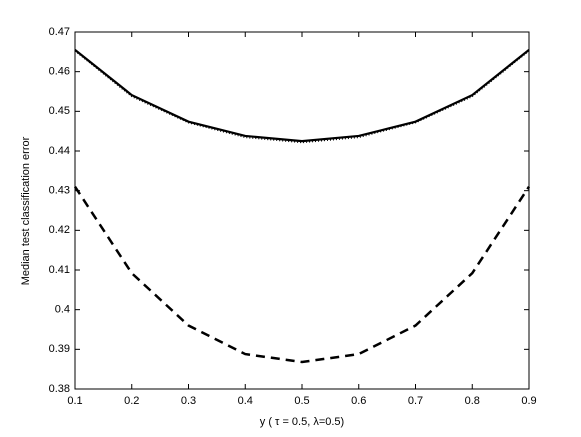 The image size is (581, 437). Describe the element at coordinates (472, 401) in the screenshot. I see `x-tick-label: 0.8` at that location.